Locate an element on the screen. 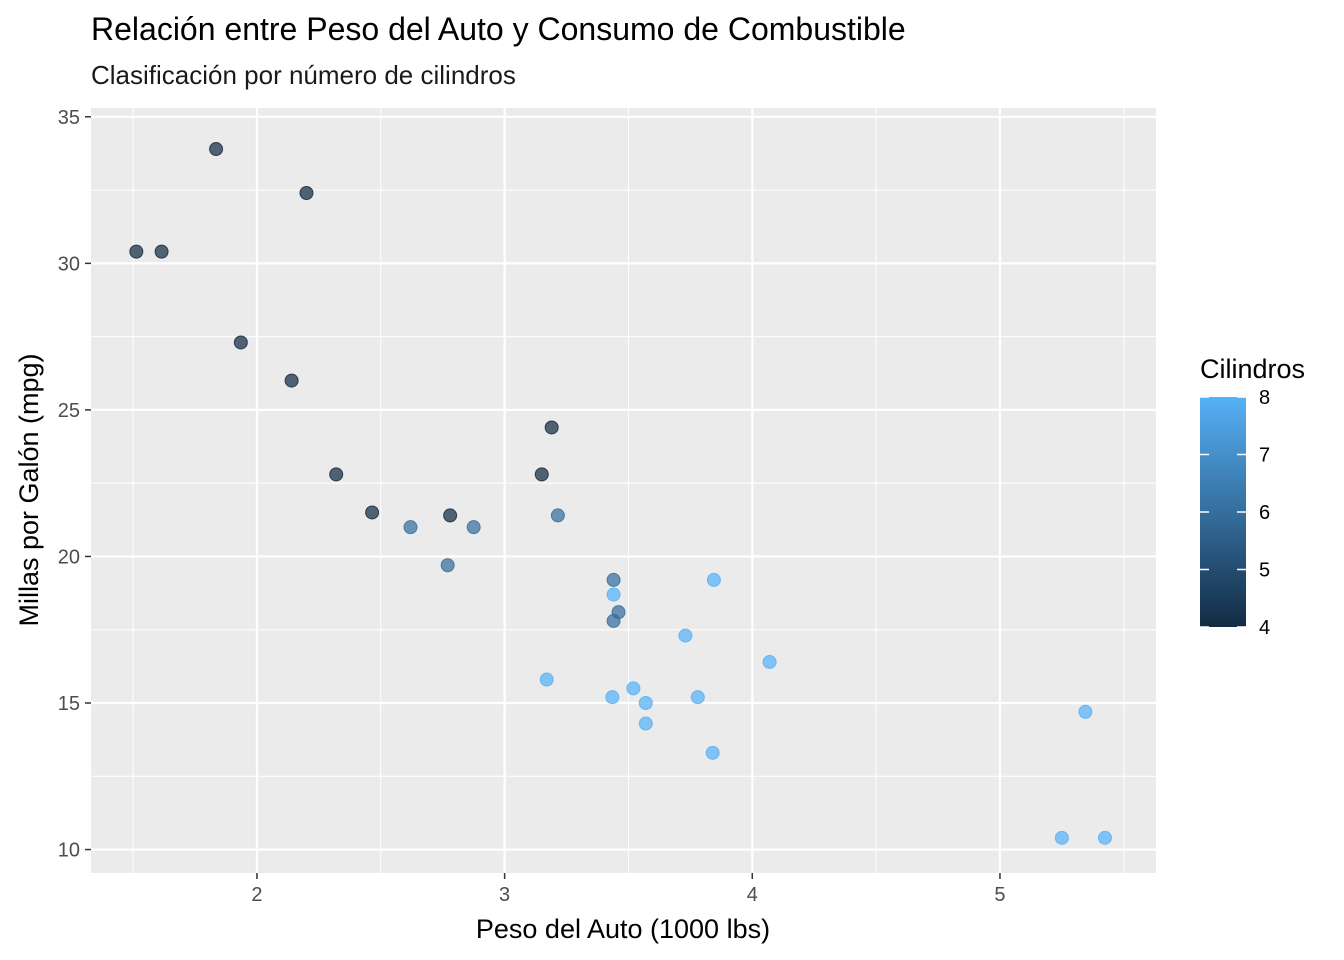  y-tick-label: 15 is located at coordinates (69, 704).